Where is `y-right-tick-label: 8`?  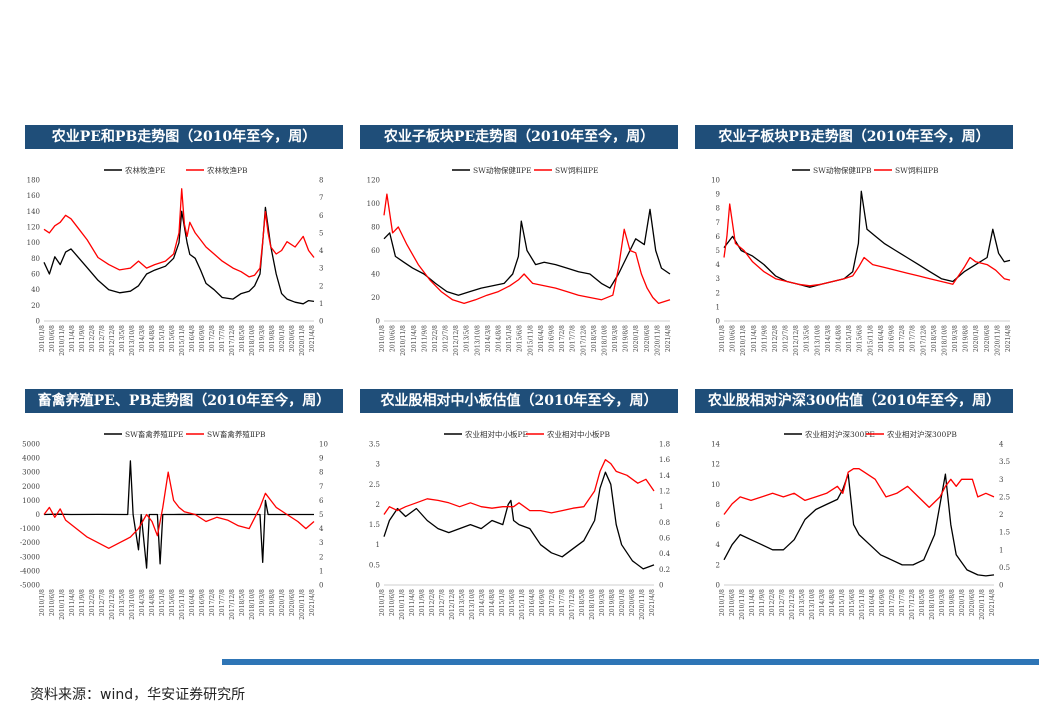
y-right-tick-label: 8 is located at coordinates (321, 181).